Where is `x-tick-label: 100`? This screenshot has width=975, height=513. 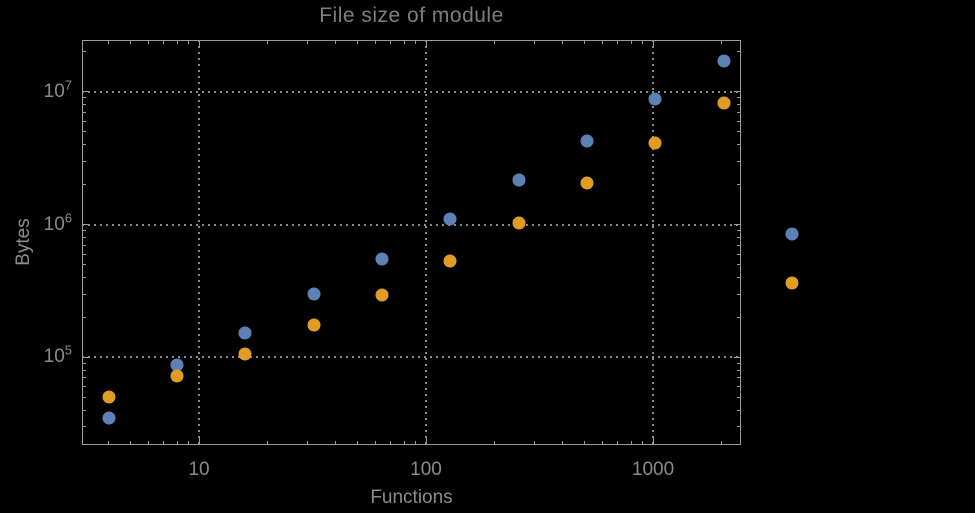
x-tick-label: 100 is located at coordinates (426, 469).